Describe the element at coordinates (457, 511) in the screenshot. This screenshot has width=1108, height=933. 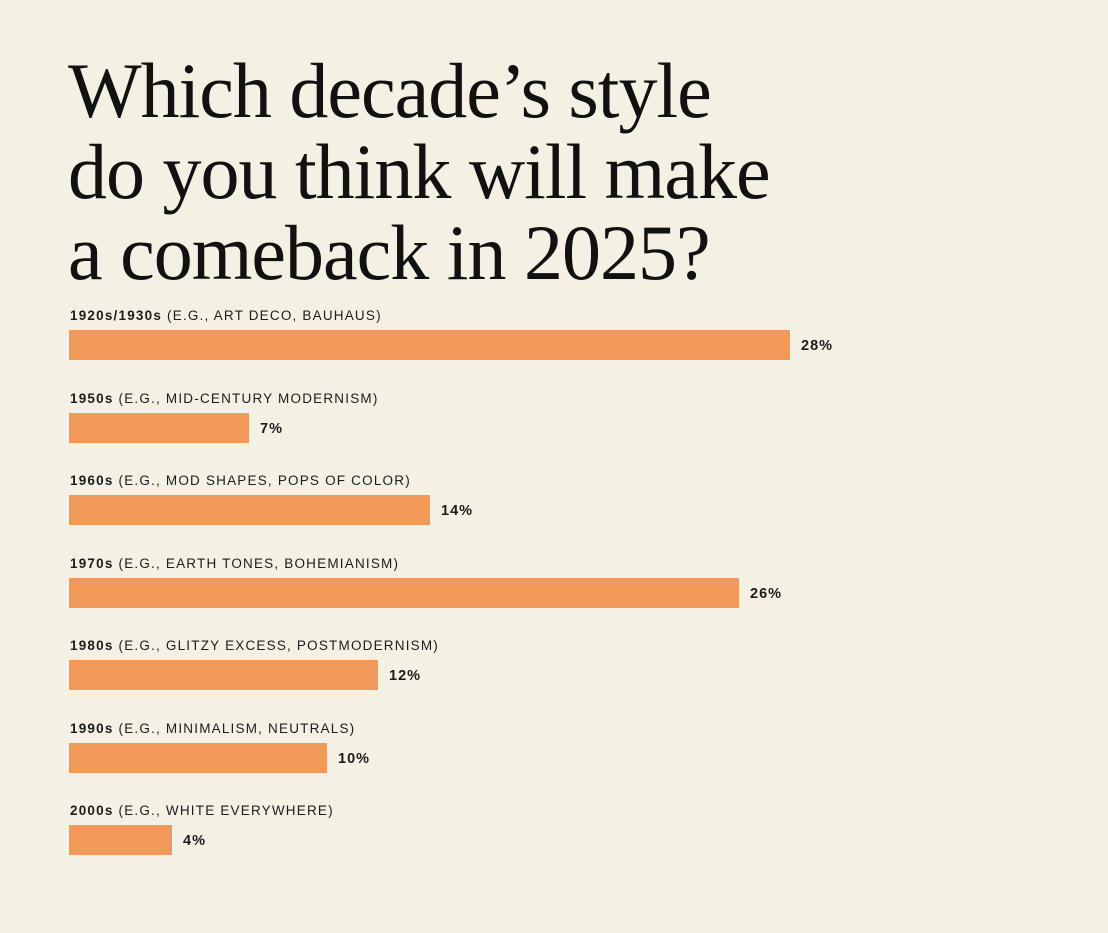
I see `bar-value-label: 14%` at that location.